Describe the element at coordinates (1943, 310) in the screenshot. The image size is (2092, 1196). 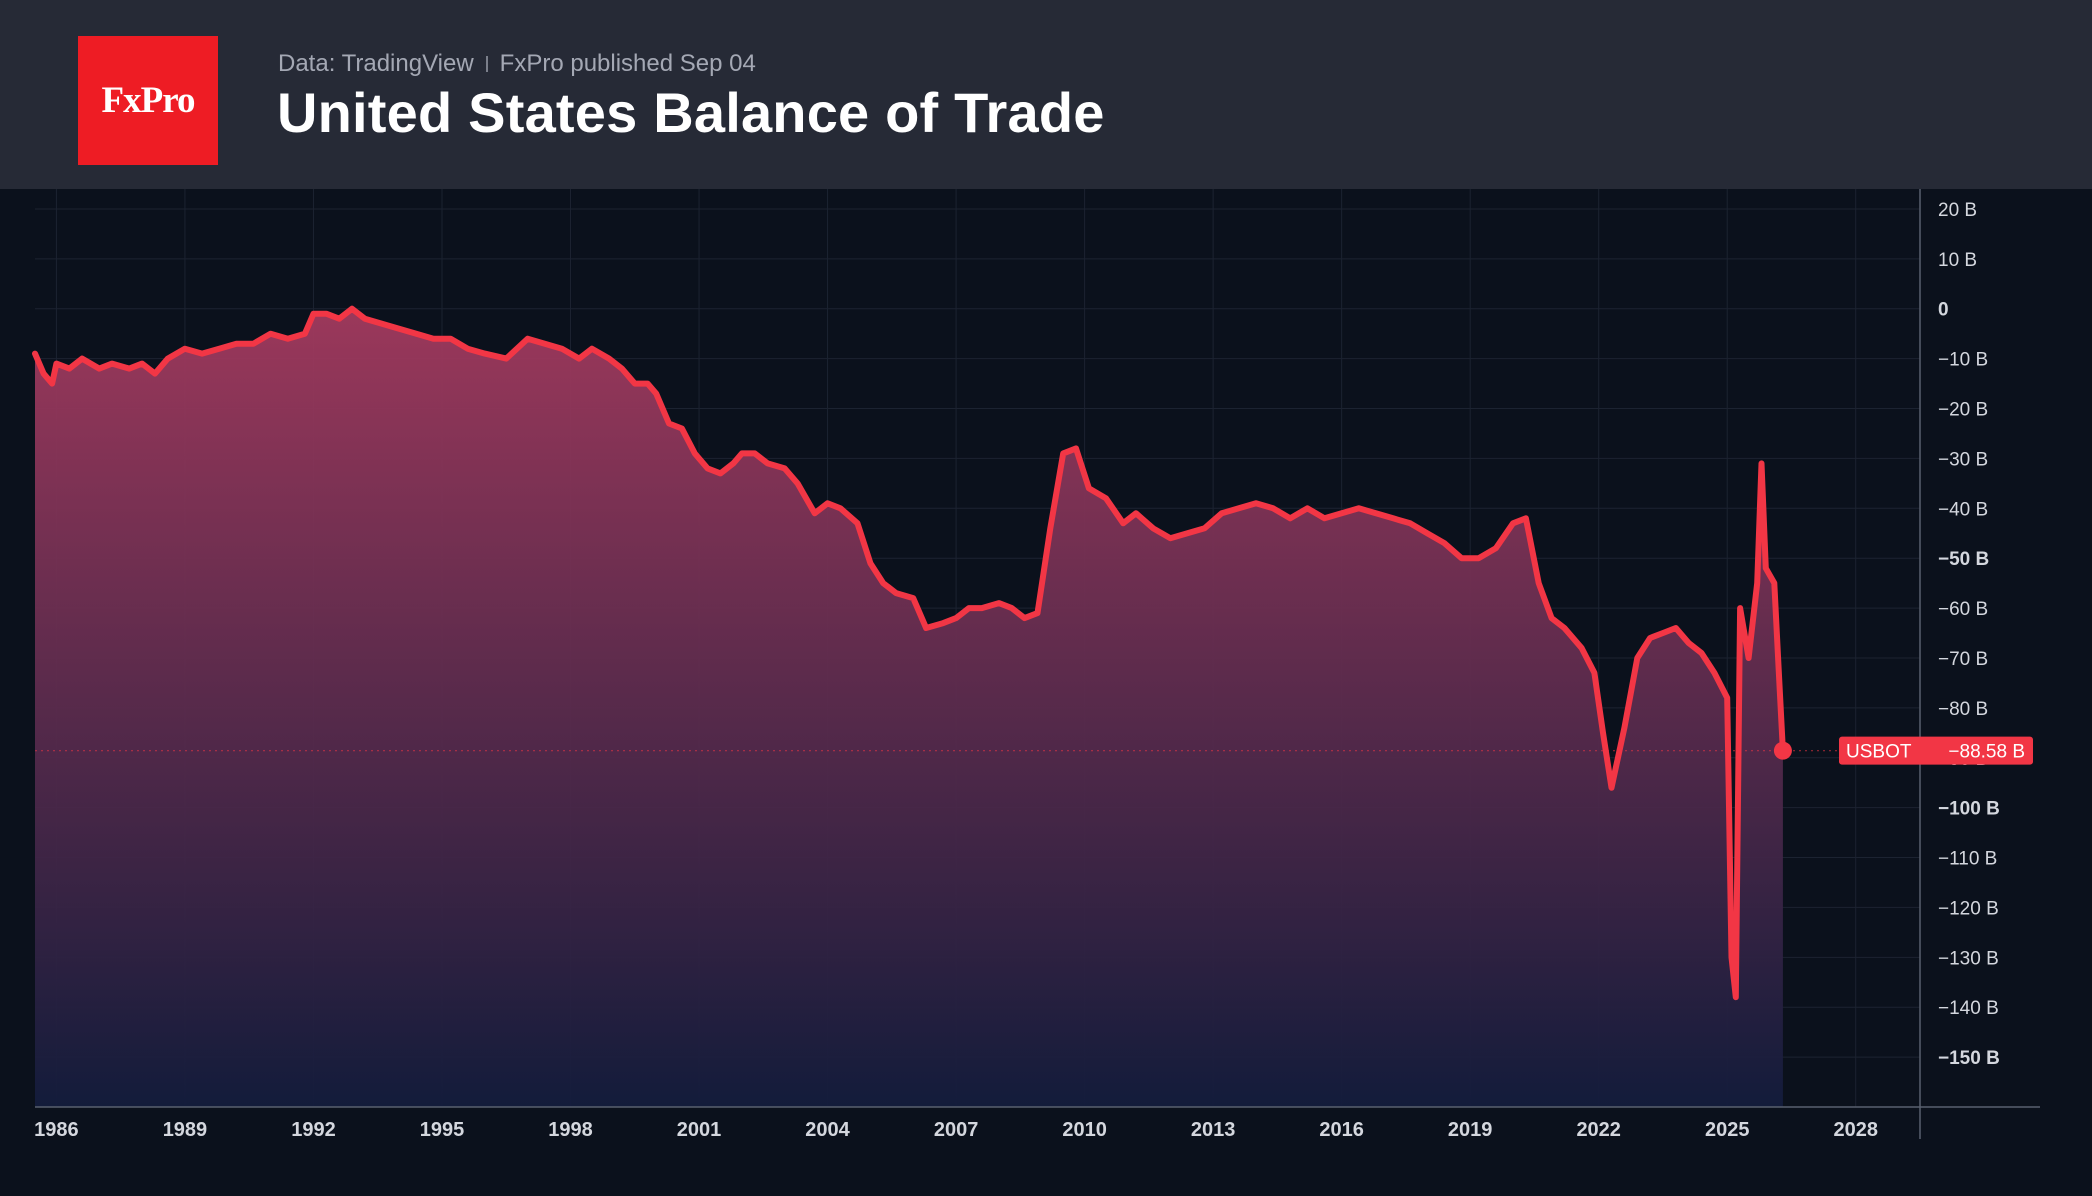
I see `y-tick-label: 0` at that location.